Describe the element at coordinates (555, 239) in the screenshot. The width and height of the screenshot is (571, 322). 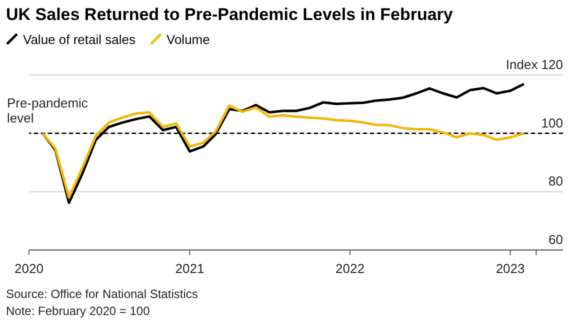
I see `y-tick-label: 60` at that location.